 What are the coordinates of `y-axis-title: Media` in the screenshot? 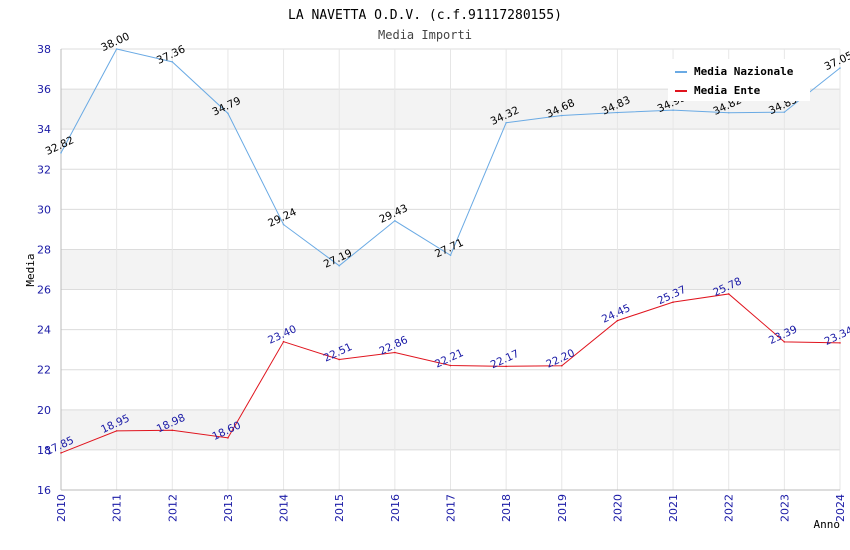 It's located at (30, 269).